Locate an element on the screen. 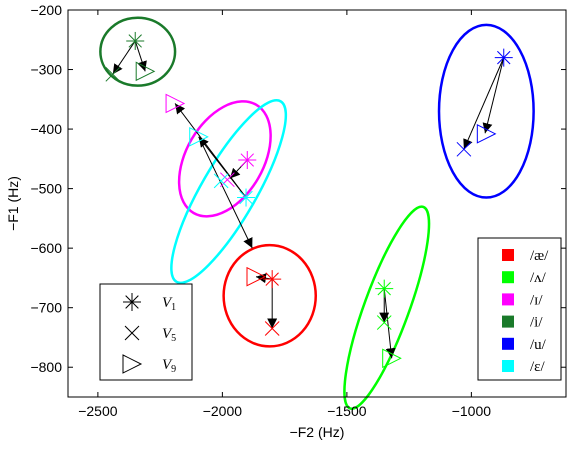 This screenshot has height=449, width=582. color-legend: /æ/ /ʌ/ /ɪ/ /i/ /u/ /ɛ/ is located at coordinates (519, 309).